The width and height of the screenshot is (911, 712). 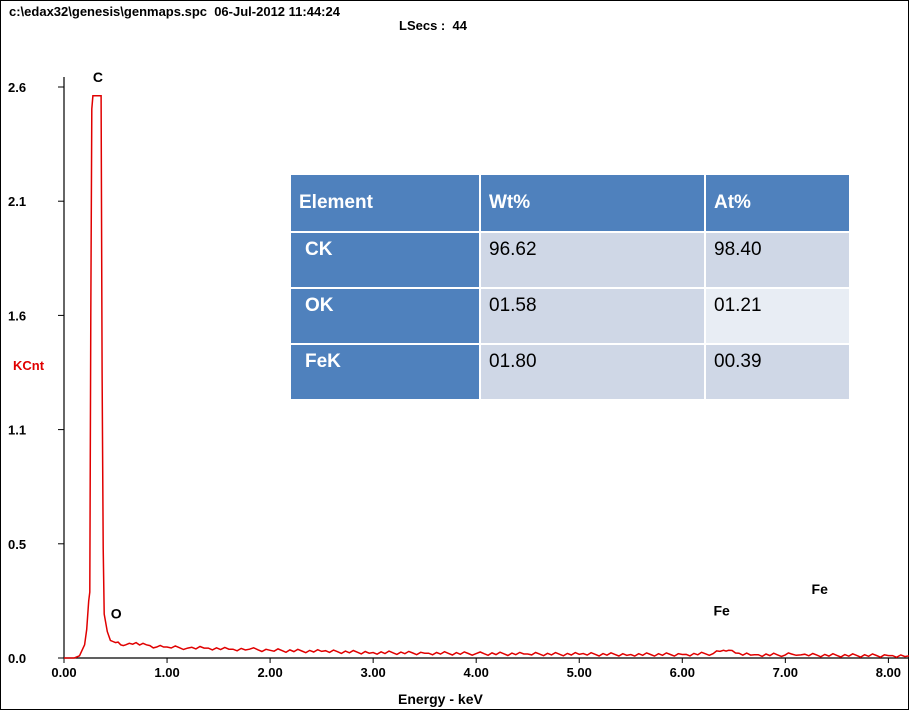 I want to click on y-tick-label: 0.5, so click(x=17, y=544).